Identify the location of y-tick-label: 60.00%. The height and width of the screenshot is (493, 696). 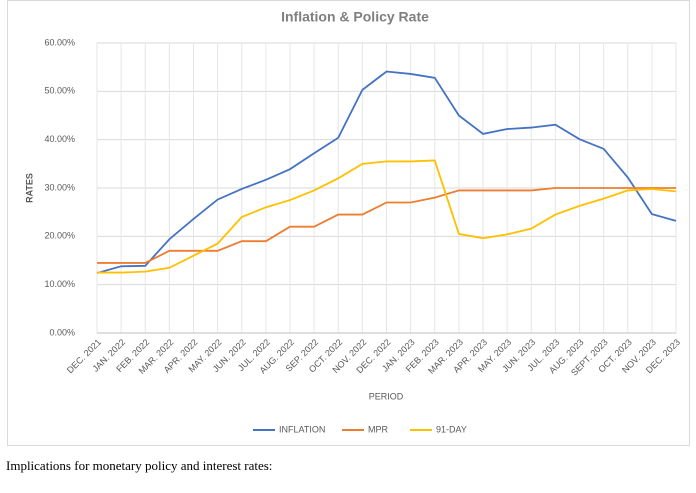
(59, 42).